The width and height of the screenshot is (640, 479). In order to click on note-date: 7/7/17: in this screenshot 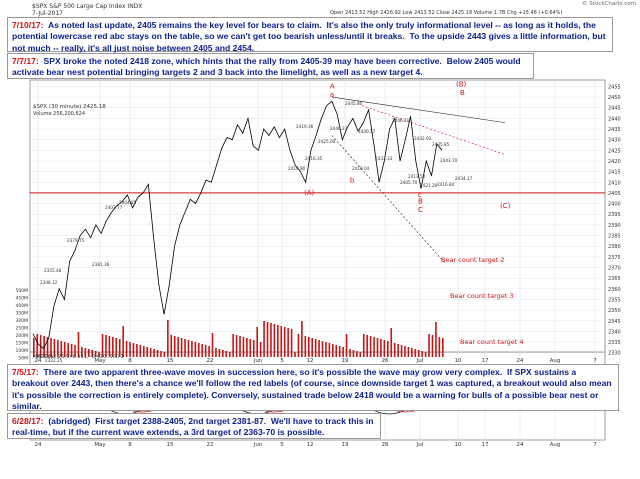, I will do `click(25, 61)`.